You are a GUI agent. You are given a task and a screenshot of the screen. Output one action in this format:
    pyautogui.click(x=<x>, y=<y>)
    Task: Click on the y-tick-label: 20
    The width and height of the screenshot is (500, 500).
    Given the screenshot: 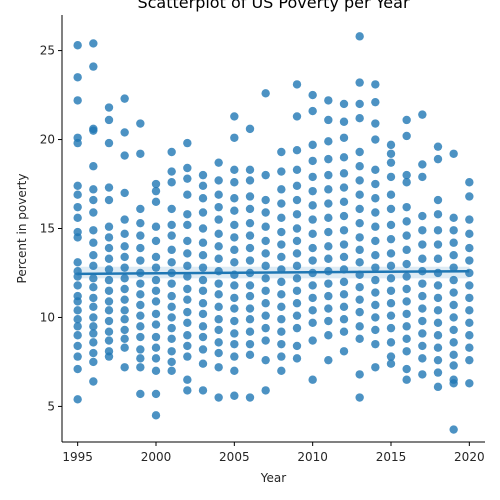 What is the action you would take?
    pyautogui.click(x=47, y=140)
    